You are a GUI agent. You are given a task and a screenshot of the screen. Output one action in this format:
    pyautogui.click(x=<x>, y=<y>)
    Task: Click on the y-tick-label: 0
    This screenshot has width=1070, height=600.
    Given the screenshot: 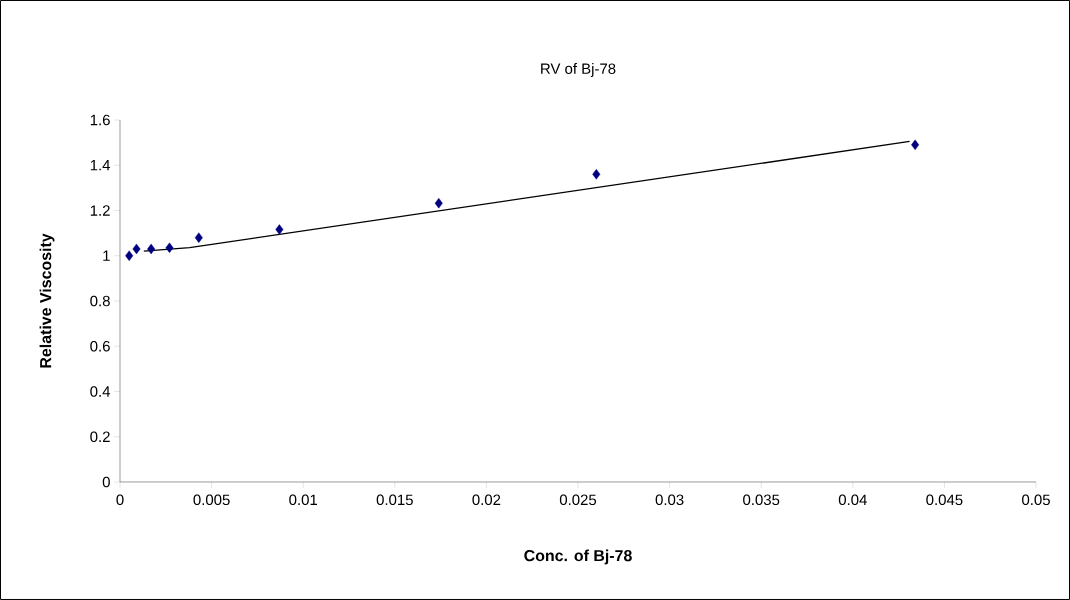 What is the action you would take?
    pyautogui.click(x=106, y=482)
    